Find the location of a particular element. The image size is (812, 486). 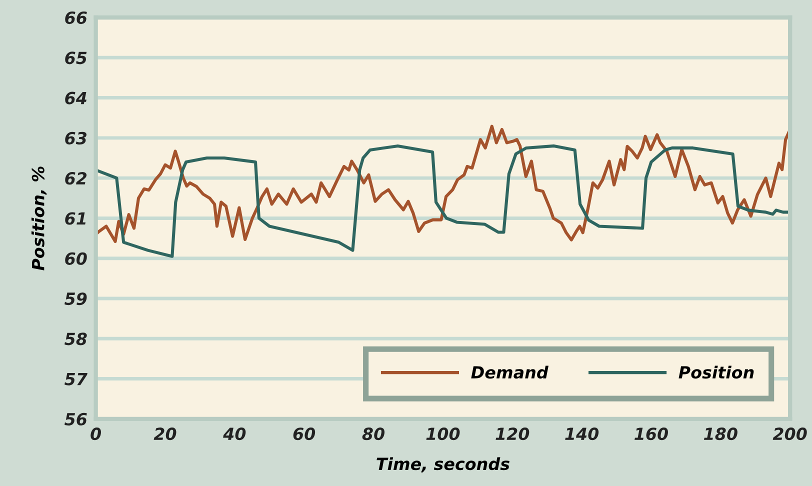

y-tick-label: 61 is located at coordinates (75, 218).